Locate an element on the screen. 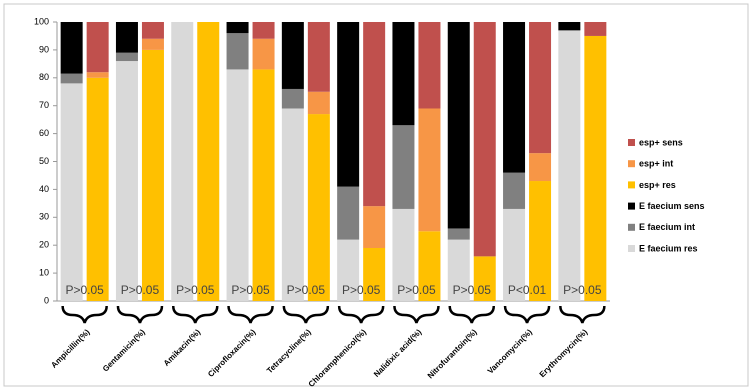 Image resolution: width=753 pixels, height=391 pixels. y-tick-label: 90 is located at coordinates (44, 49).